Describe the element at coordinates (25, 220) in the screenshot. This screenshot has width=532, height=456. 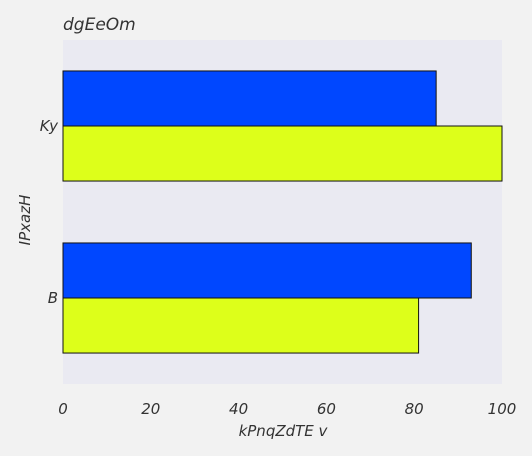
I see `y-axis-label: IPxazH` at that location.